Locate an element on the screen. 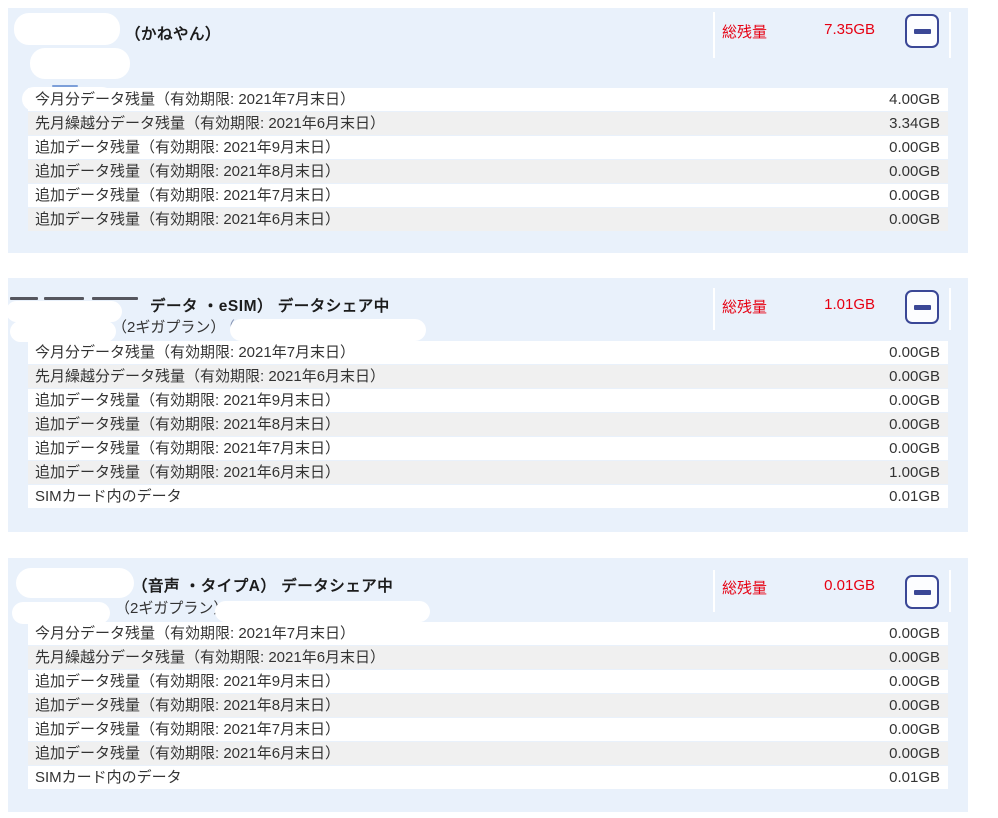 This screenshot has width=998, height=818. sim-title: （かねやん） is located at coordinates (173, 34).